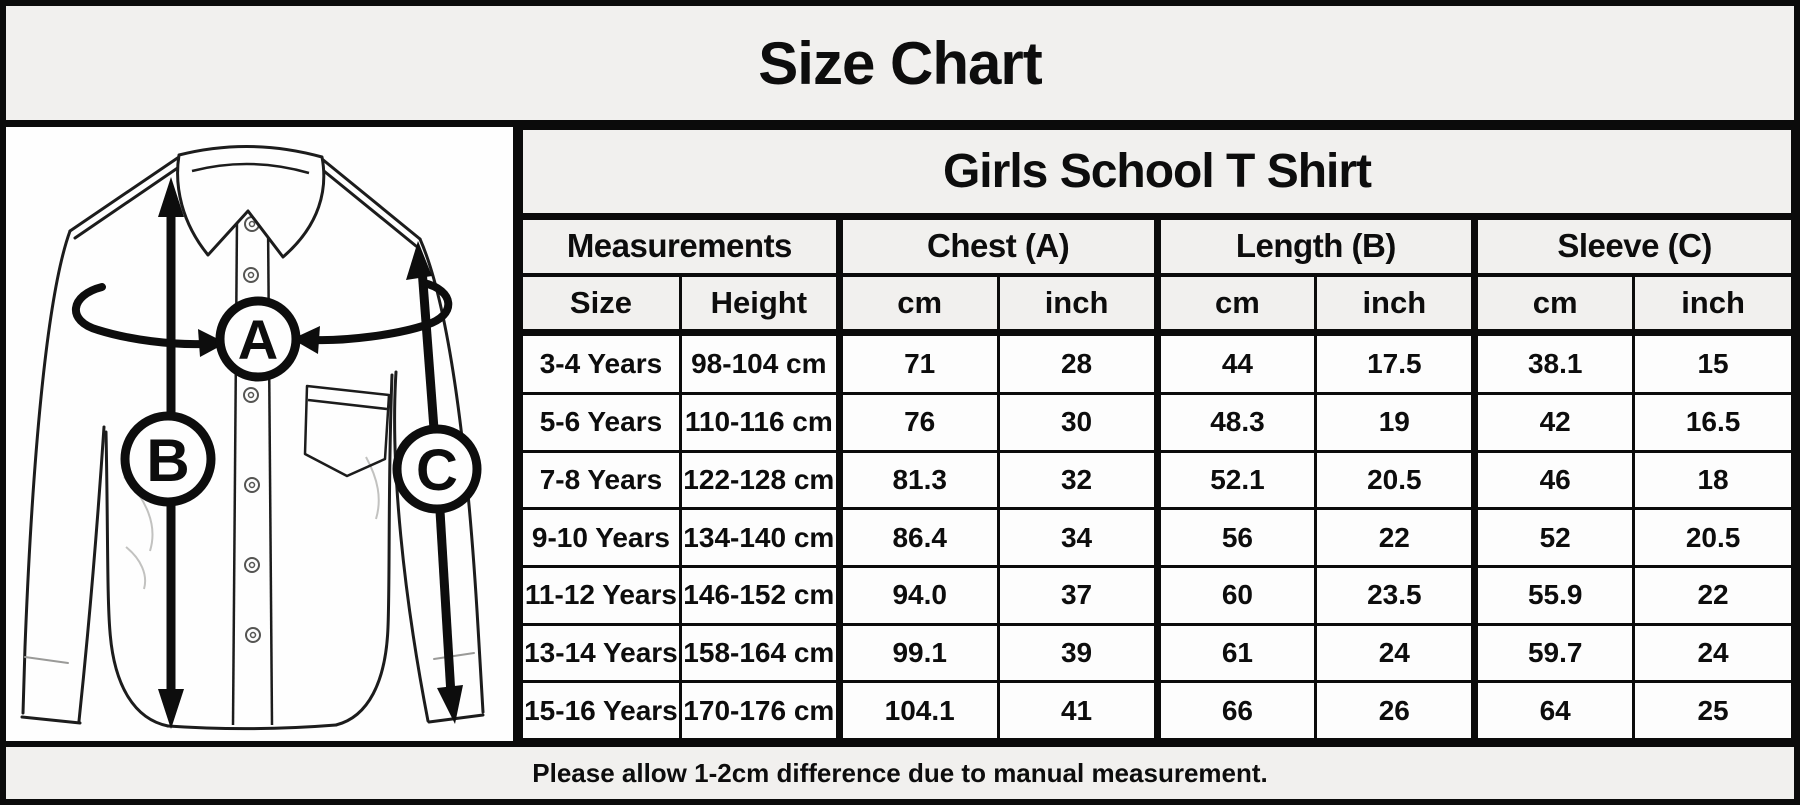 The width and height of the screenshot is (1800, 805). Describe the element at coordinates (1077, 363) in the screenshot. I see `table-cell: 28` at that location.